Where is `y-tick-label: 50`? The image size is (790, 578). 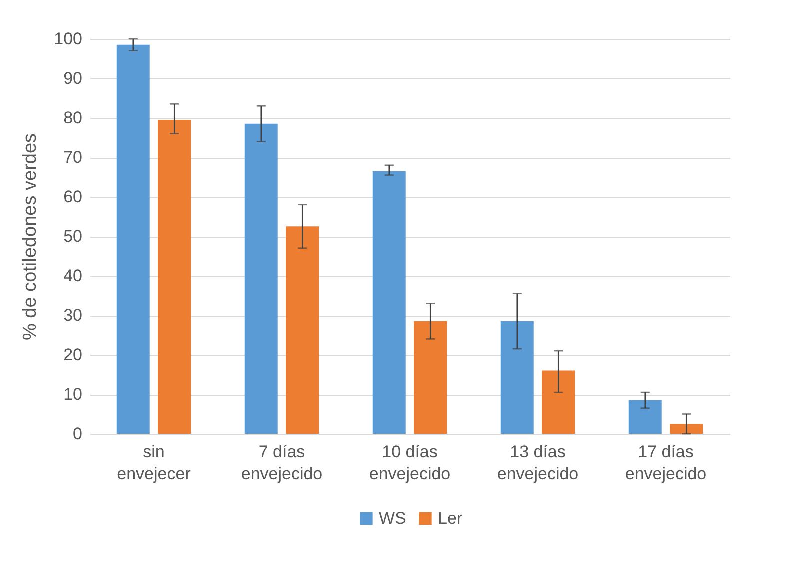 y-tick-label: 50 is located at coordinates (73, 236).